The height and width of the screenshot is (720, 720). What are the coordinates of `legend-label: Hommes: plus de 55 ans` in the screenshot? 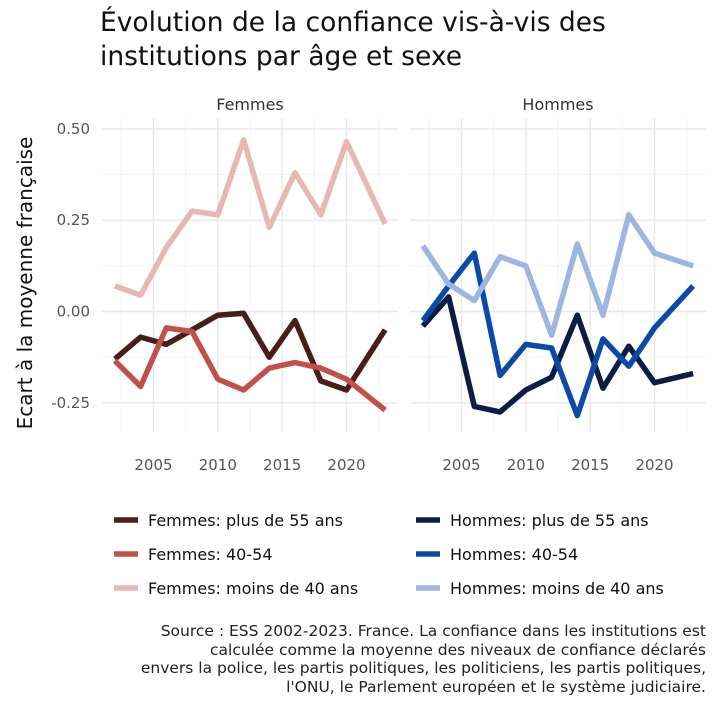 It's located at (549, 520).